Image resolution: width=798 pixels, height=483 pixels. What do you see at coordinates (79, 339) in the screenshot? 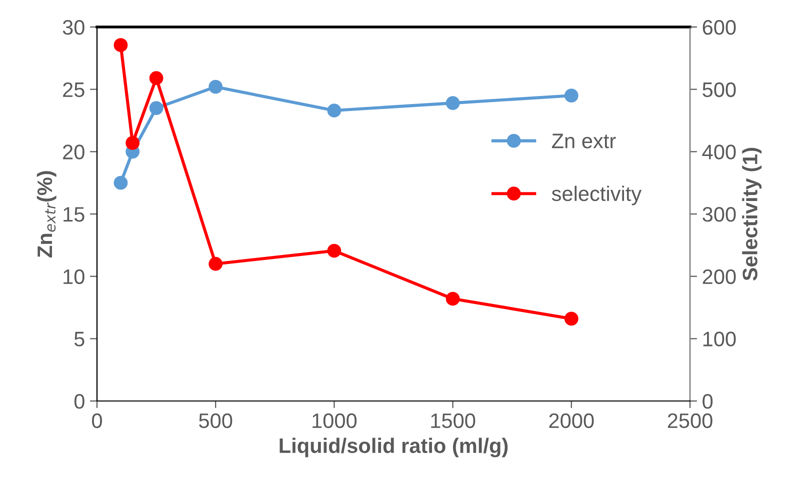
I see `y-tick-label: 5` at bounding box center [79, 339].